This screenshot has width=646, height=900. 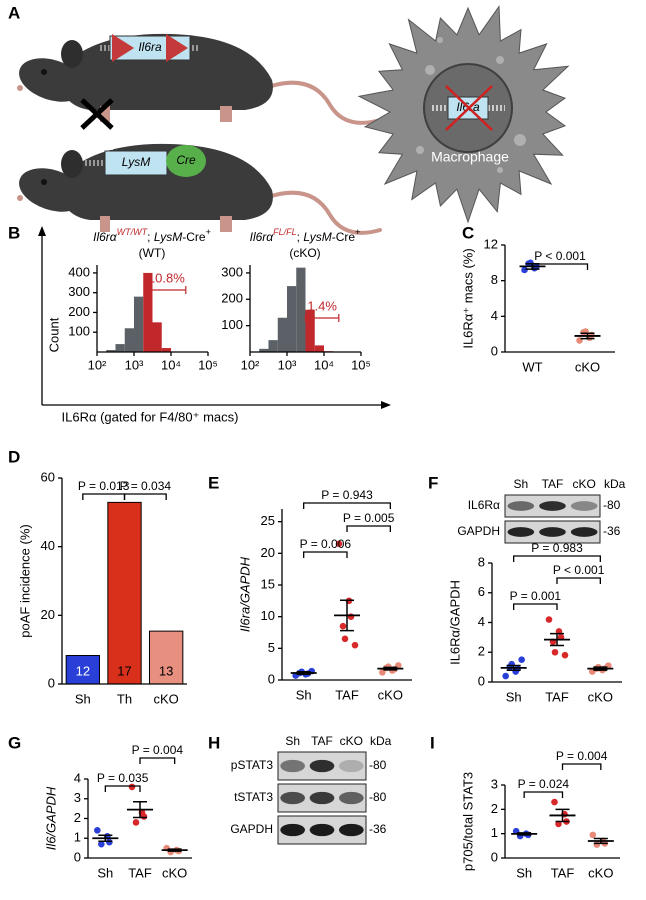 What do you see at coordinates (79, 271) in the screenshot?
I see `y-tick-label: 400` at bounding box center [79, 271].